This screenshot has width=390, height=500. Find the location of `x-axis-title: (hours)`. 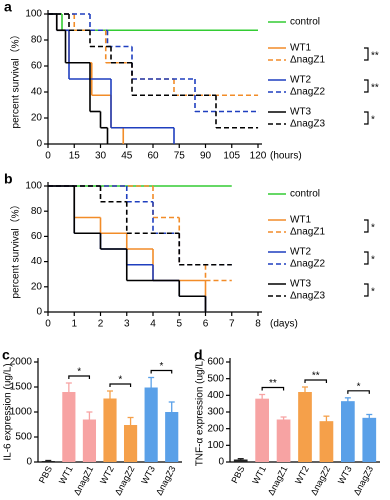

x-axis-title: (hours) is located at coordinates (286, 156).